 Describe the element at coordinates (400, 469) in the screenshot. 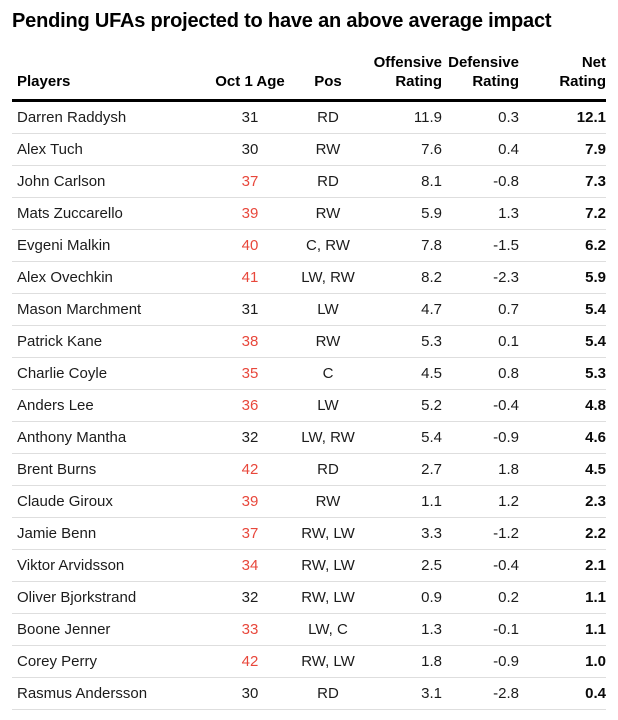

I see `offensive-rating-cell: 2.7` at that location.